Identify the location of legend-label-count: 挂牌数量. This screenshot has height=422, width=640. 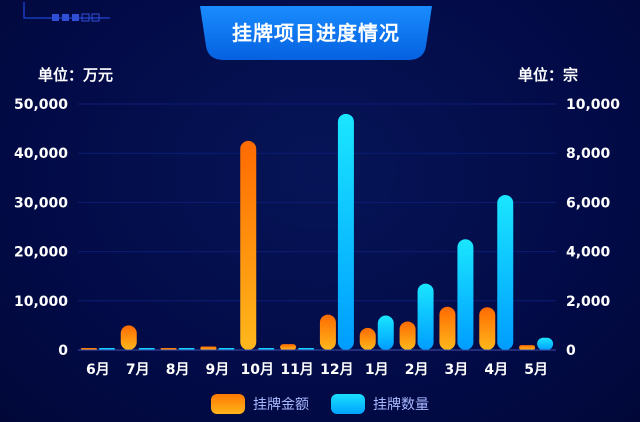
(401, 405).